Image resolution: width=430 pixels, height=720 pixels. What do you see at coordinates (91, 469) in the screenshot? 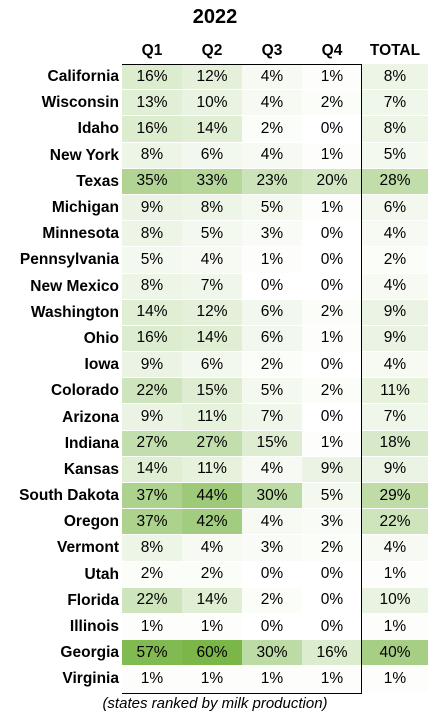
I see `row-label: Kansas` at bounding box center [91, 469].